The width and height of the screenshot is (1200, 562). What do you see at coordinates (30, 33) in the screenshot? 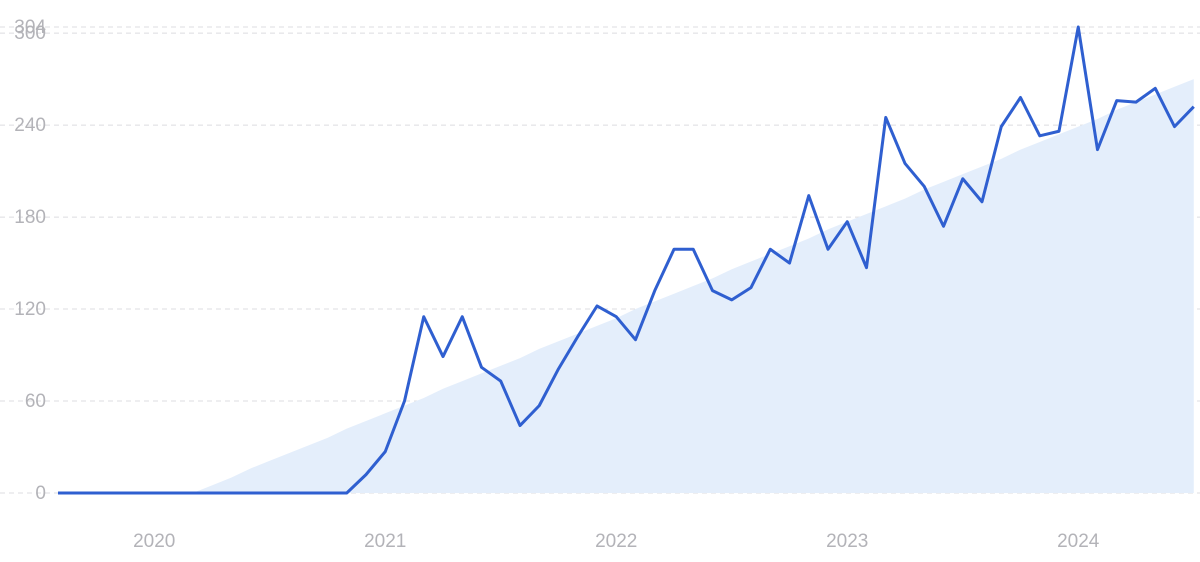
I see `y-tick-label: 300` at bounding box center [30, 33].